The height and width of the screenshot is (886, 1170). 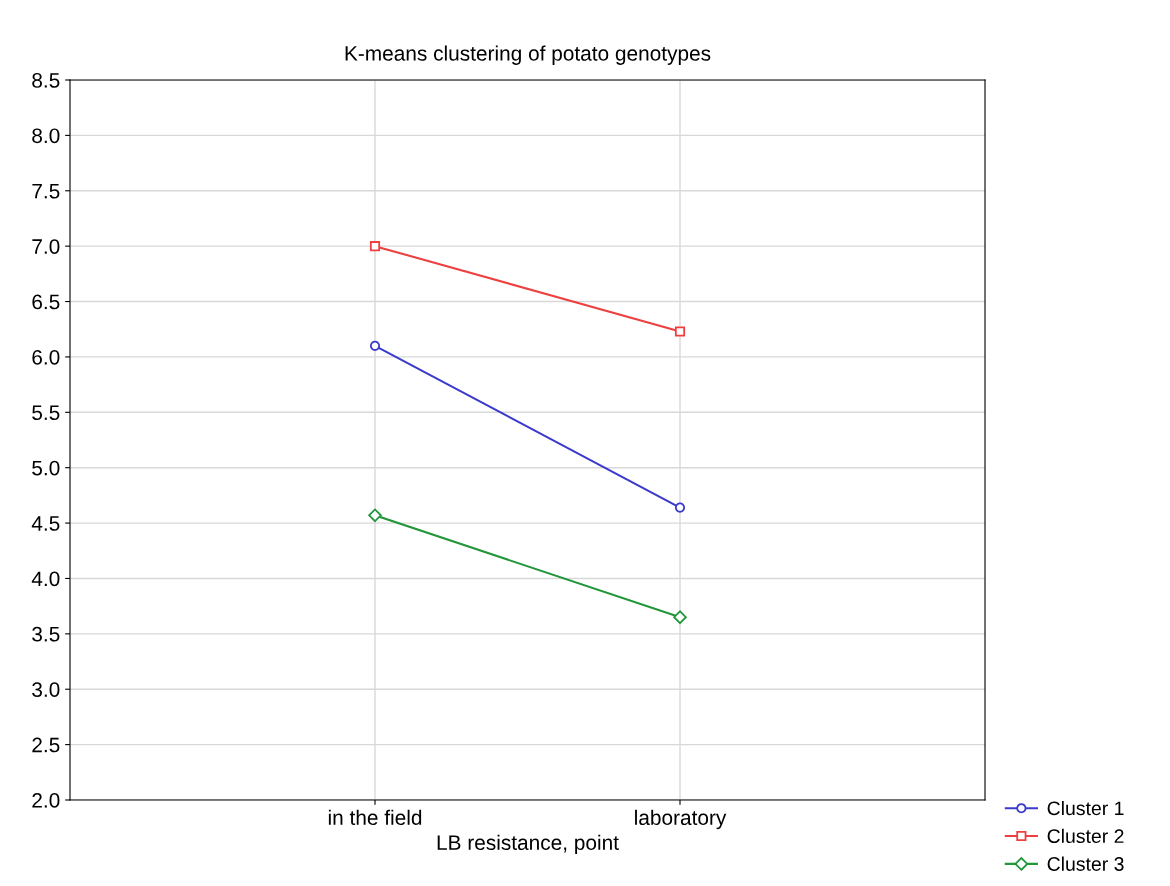 What do you see at coordinates (46, 302) in the screenshot?
I see `y-tick-label: 6.5` at bounding box center [46, 302].